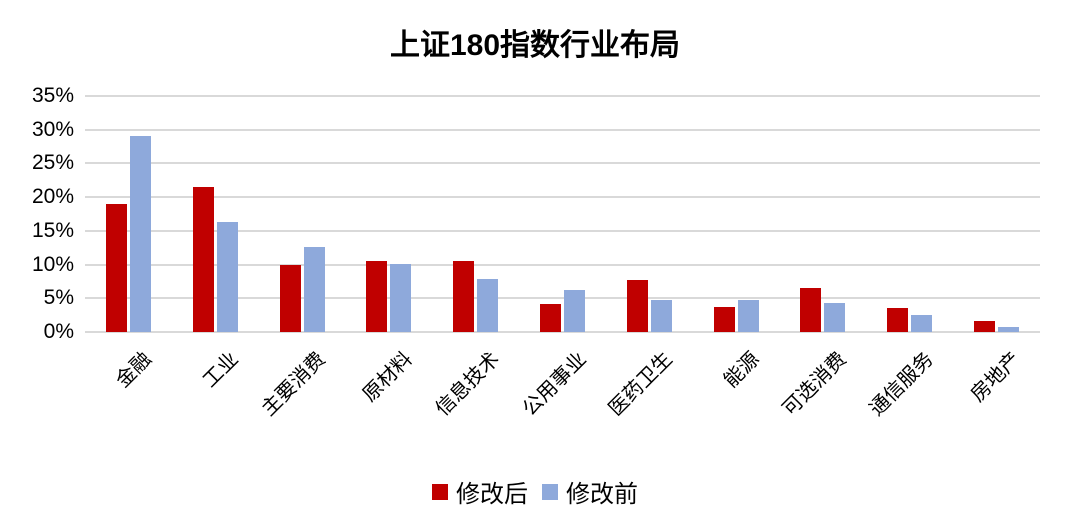  Describe the element at coordinates (58, 298) in the screenshot. I see `y-tick-label: 5%` at that location.